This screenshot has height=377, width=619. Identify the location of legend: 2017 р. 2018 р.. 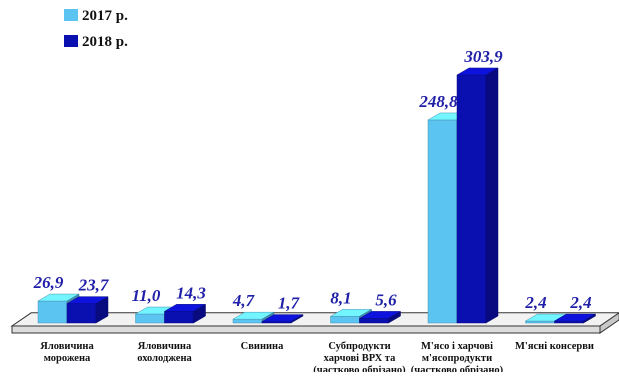
(96, 29).